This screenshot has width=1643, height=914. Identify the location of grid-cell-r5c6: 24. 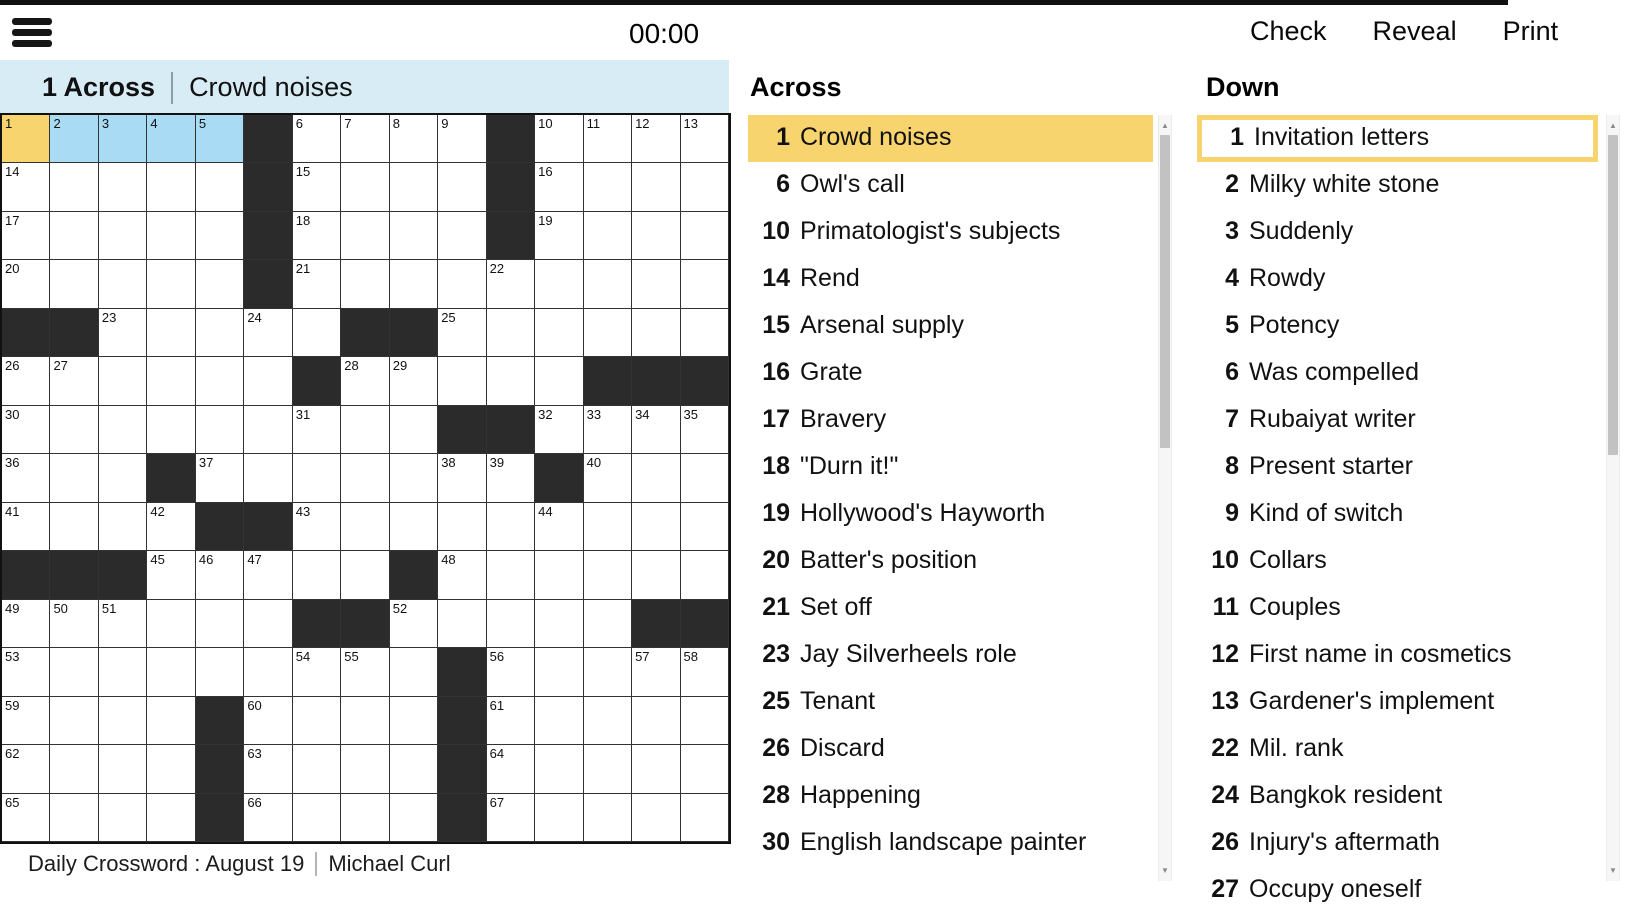
(268, 333).